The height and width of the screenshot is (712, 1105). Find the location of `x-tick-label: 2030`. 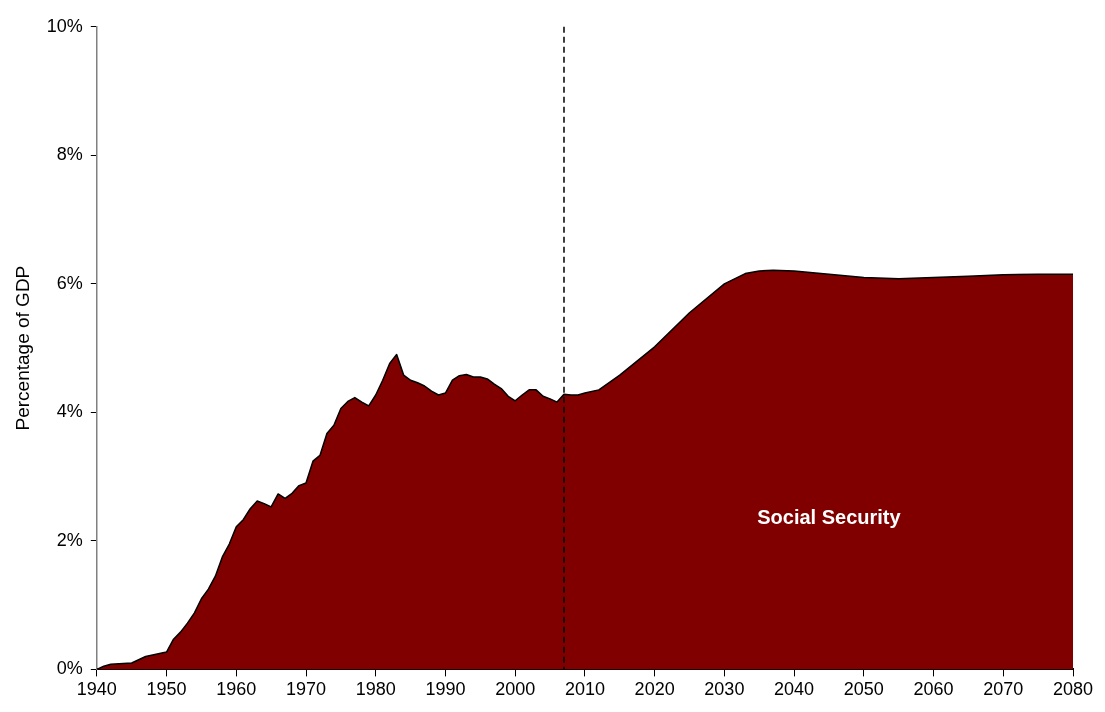

x-tick-label: 2030 is located at coordinates (724, 689).